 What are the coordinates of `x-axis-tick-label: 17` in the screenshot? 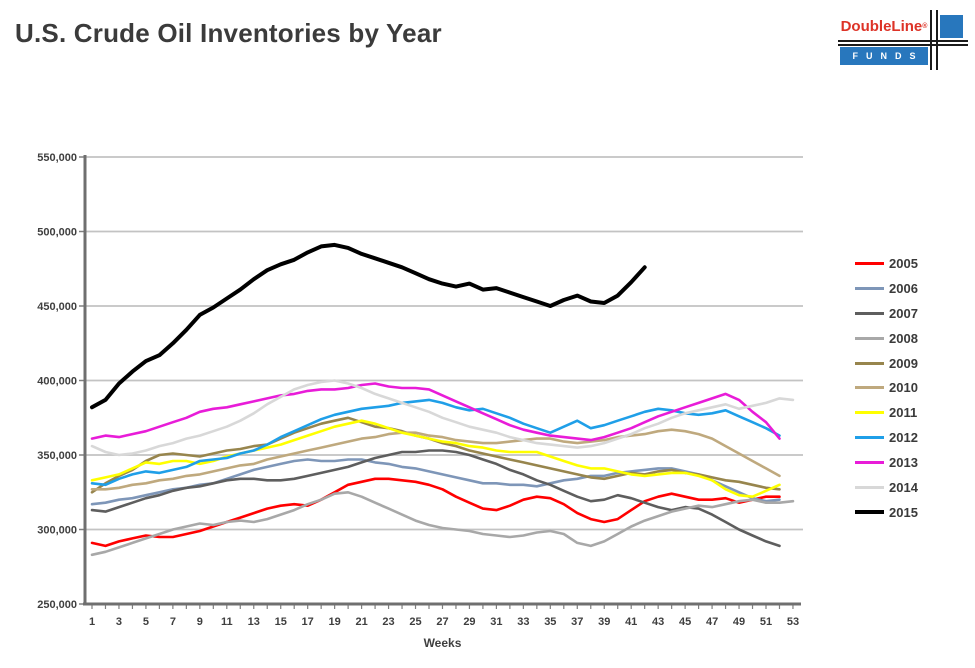 It's located at (308, 622).